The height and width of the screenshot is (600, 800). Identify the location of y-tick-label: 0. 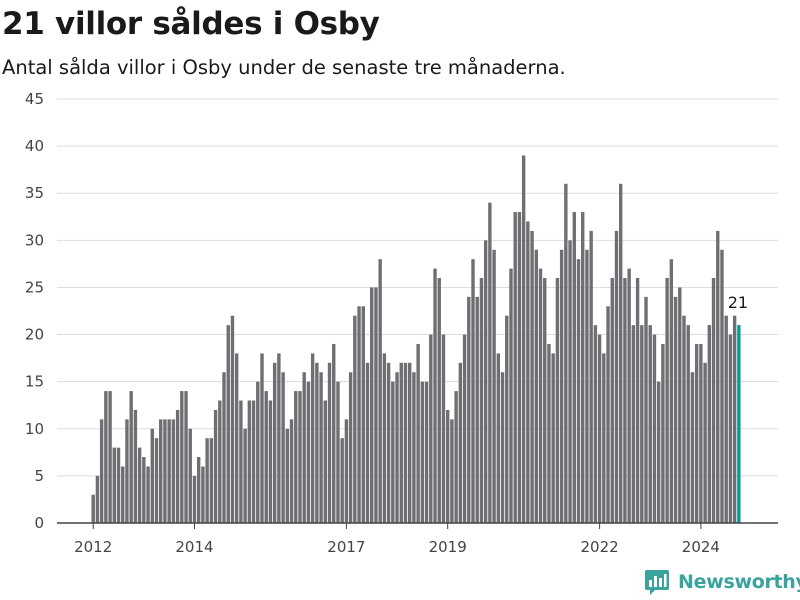
(39, 523).